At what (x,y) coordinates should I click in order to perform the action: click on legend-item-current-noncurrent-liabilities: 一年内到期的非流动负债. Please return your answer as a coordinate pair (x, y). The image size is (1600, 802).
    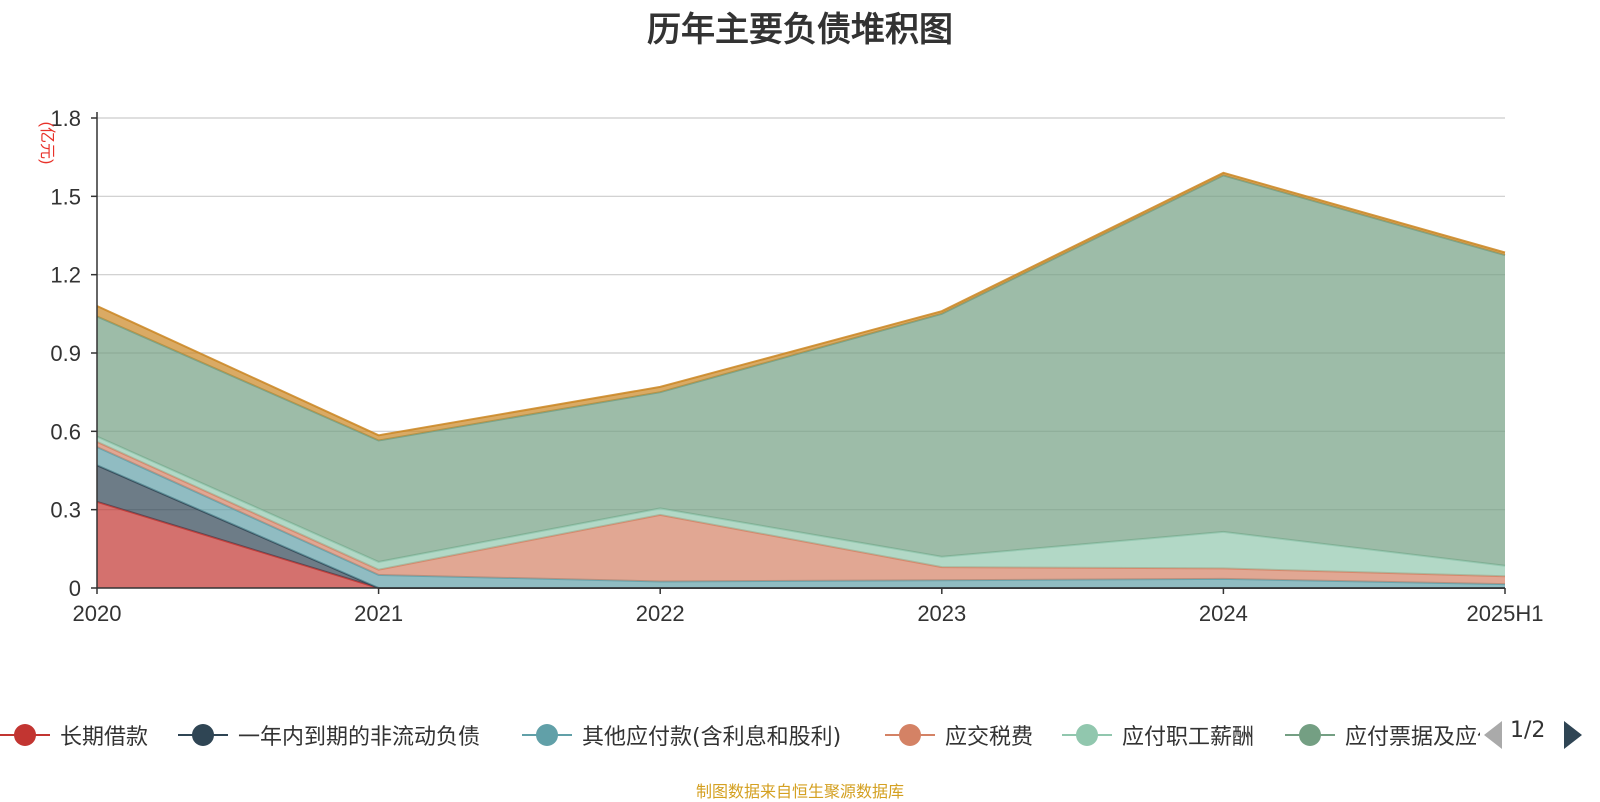
    Looking at the image, I should click on (329, 735).